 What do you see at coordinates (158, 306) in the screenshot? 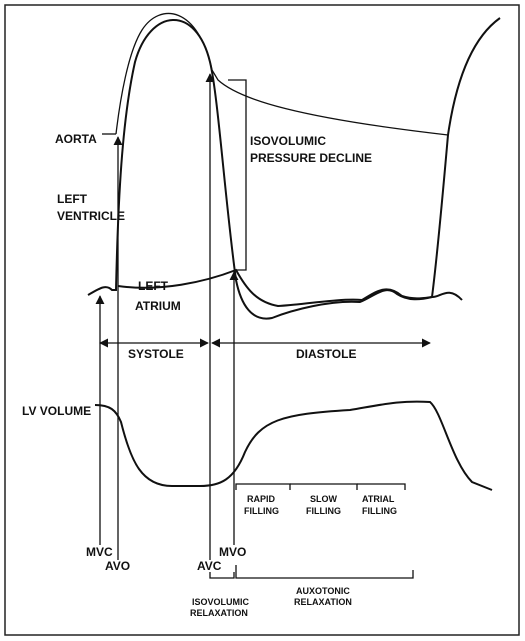
I see `label: ATRIUM` at bounding box center [158, 306].